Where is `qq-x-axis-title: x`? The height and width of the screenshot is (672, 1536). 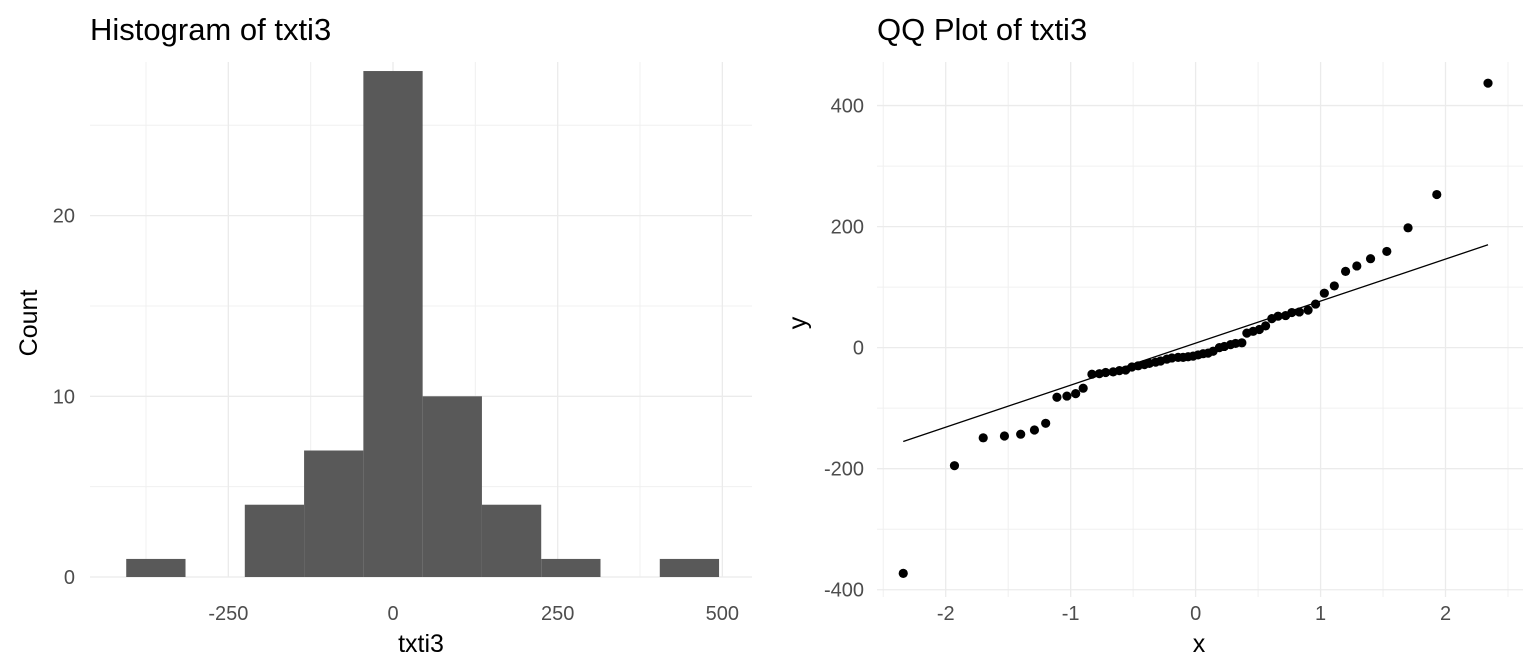
qq-x-axis-title: x is located at coordinates (1199, 644).